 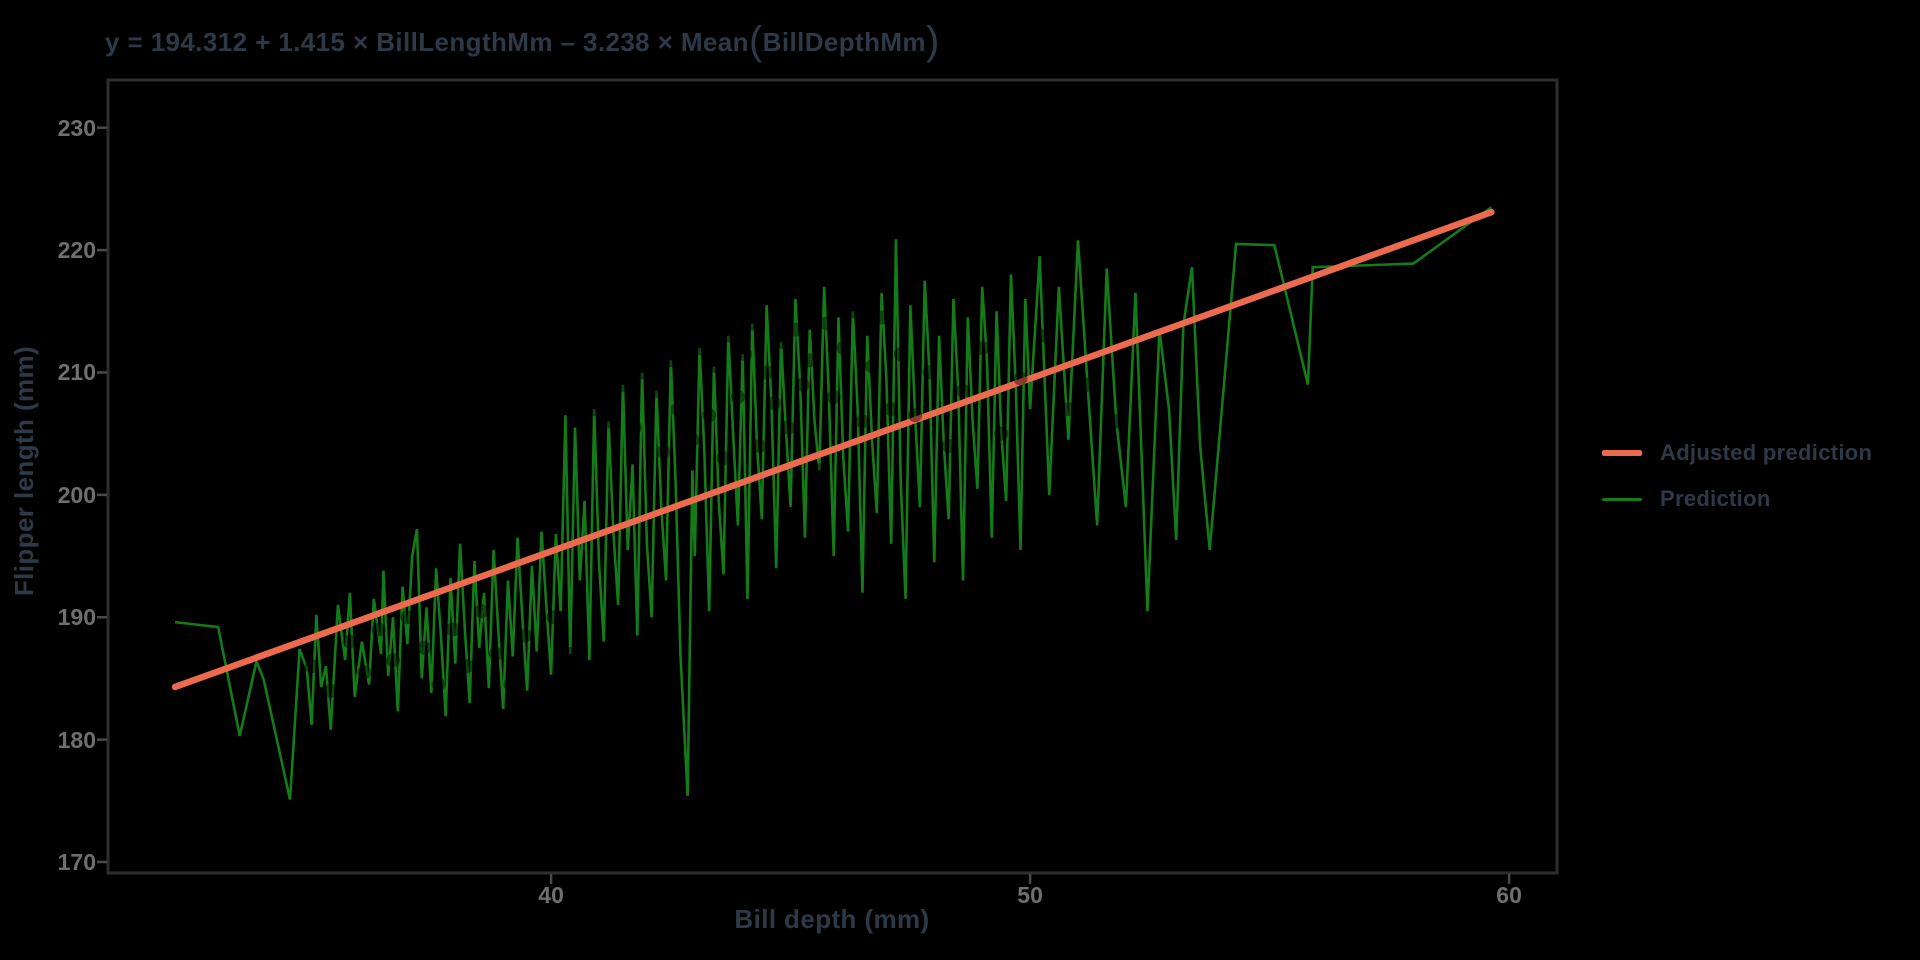 I want to click on y-tick-label: 180, so click(x=76, y=739).